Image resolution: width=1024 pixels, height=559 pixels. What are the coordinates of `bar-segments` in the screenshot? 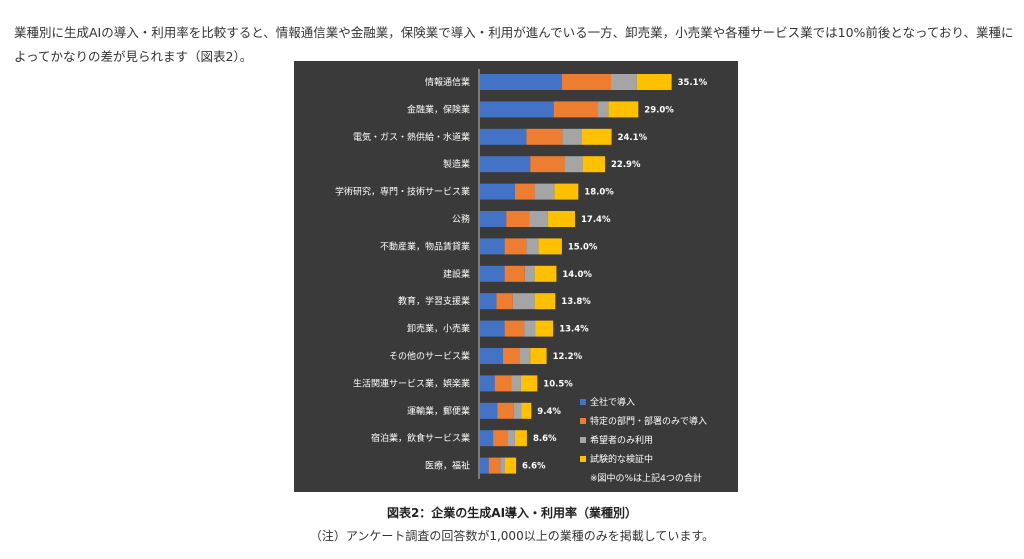 It's located at (576, 274).